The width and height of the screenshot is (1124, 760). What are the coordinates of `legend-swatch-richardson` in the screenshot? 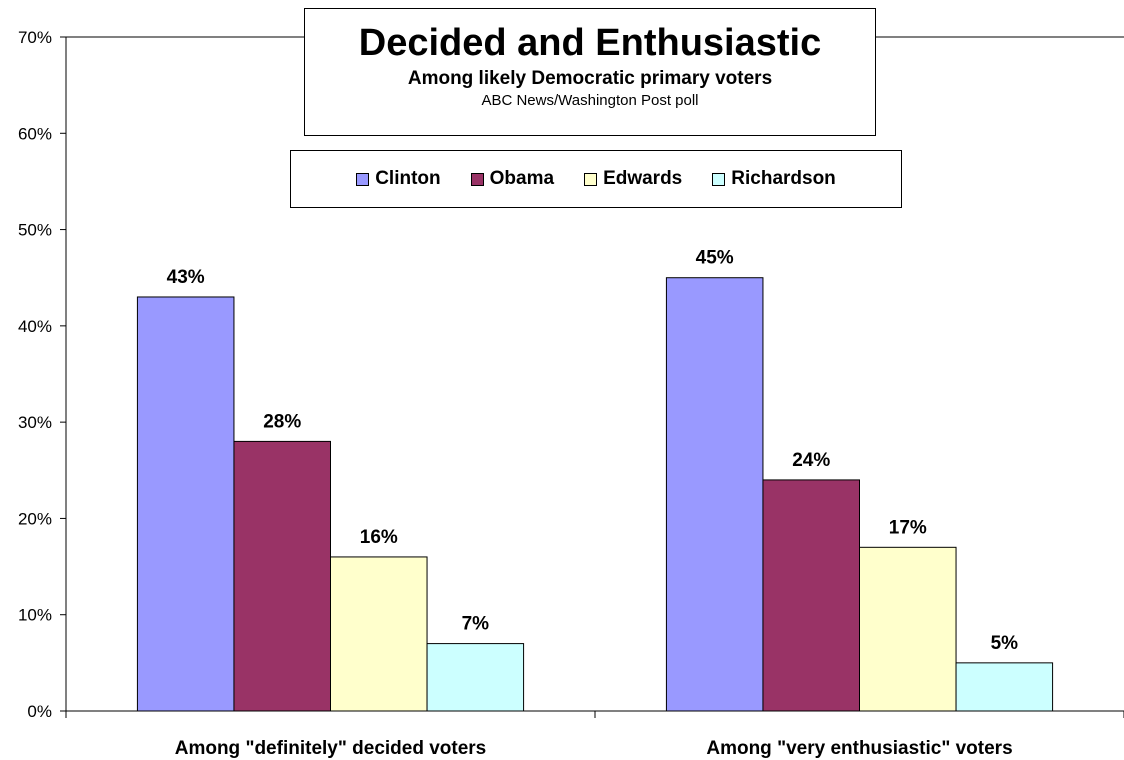 It's located at (719, 179).